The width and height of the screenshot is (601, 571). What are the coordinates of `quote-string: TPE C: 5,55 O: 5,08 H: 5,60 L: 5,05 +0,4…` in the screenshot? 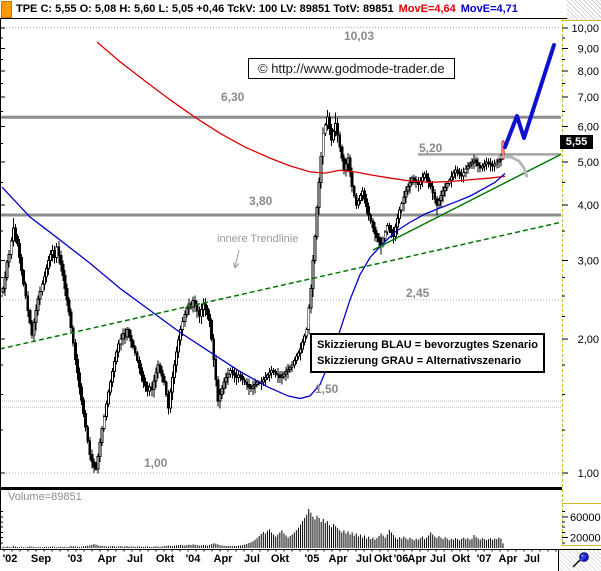 It's located at (205, 9).